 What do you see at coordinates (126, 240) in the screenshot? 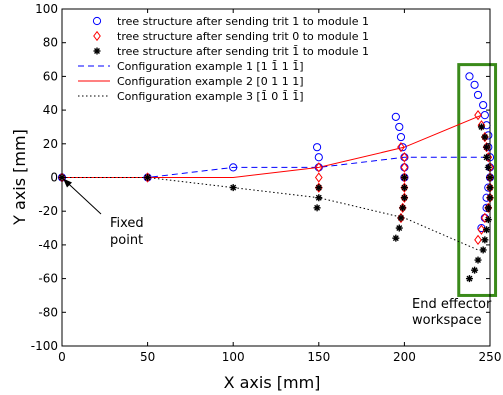
I see `fixed-point-label: point` at bounding box center [126, 240].